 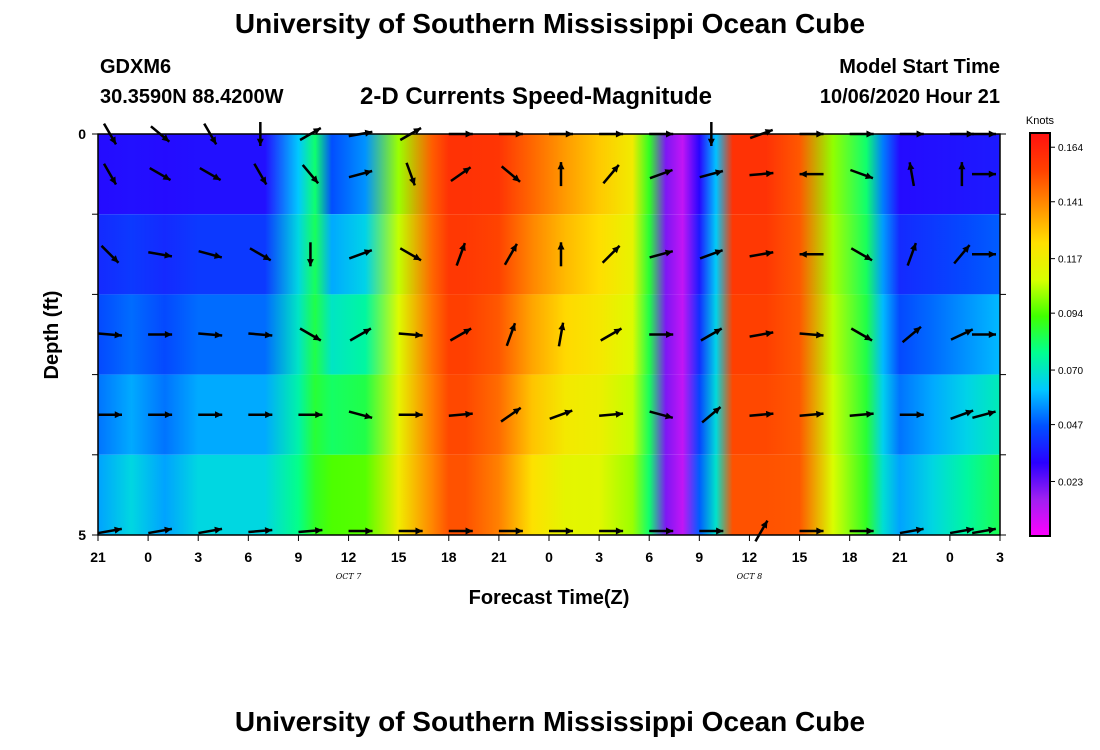 What do you see at coordinates (349, 576) in the screenshot?
I see `date-label: OCT 7` at bounding box center [349, 576].